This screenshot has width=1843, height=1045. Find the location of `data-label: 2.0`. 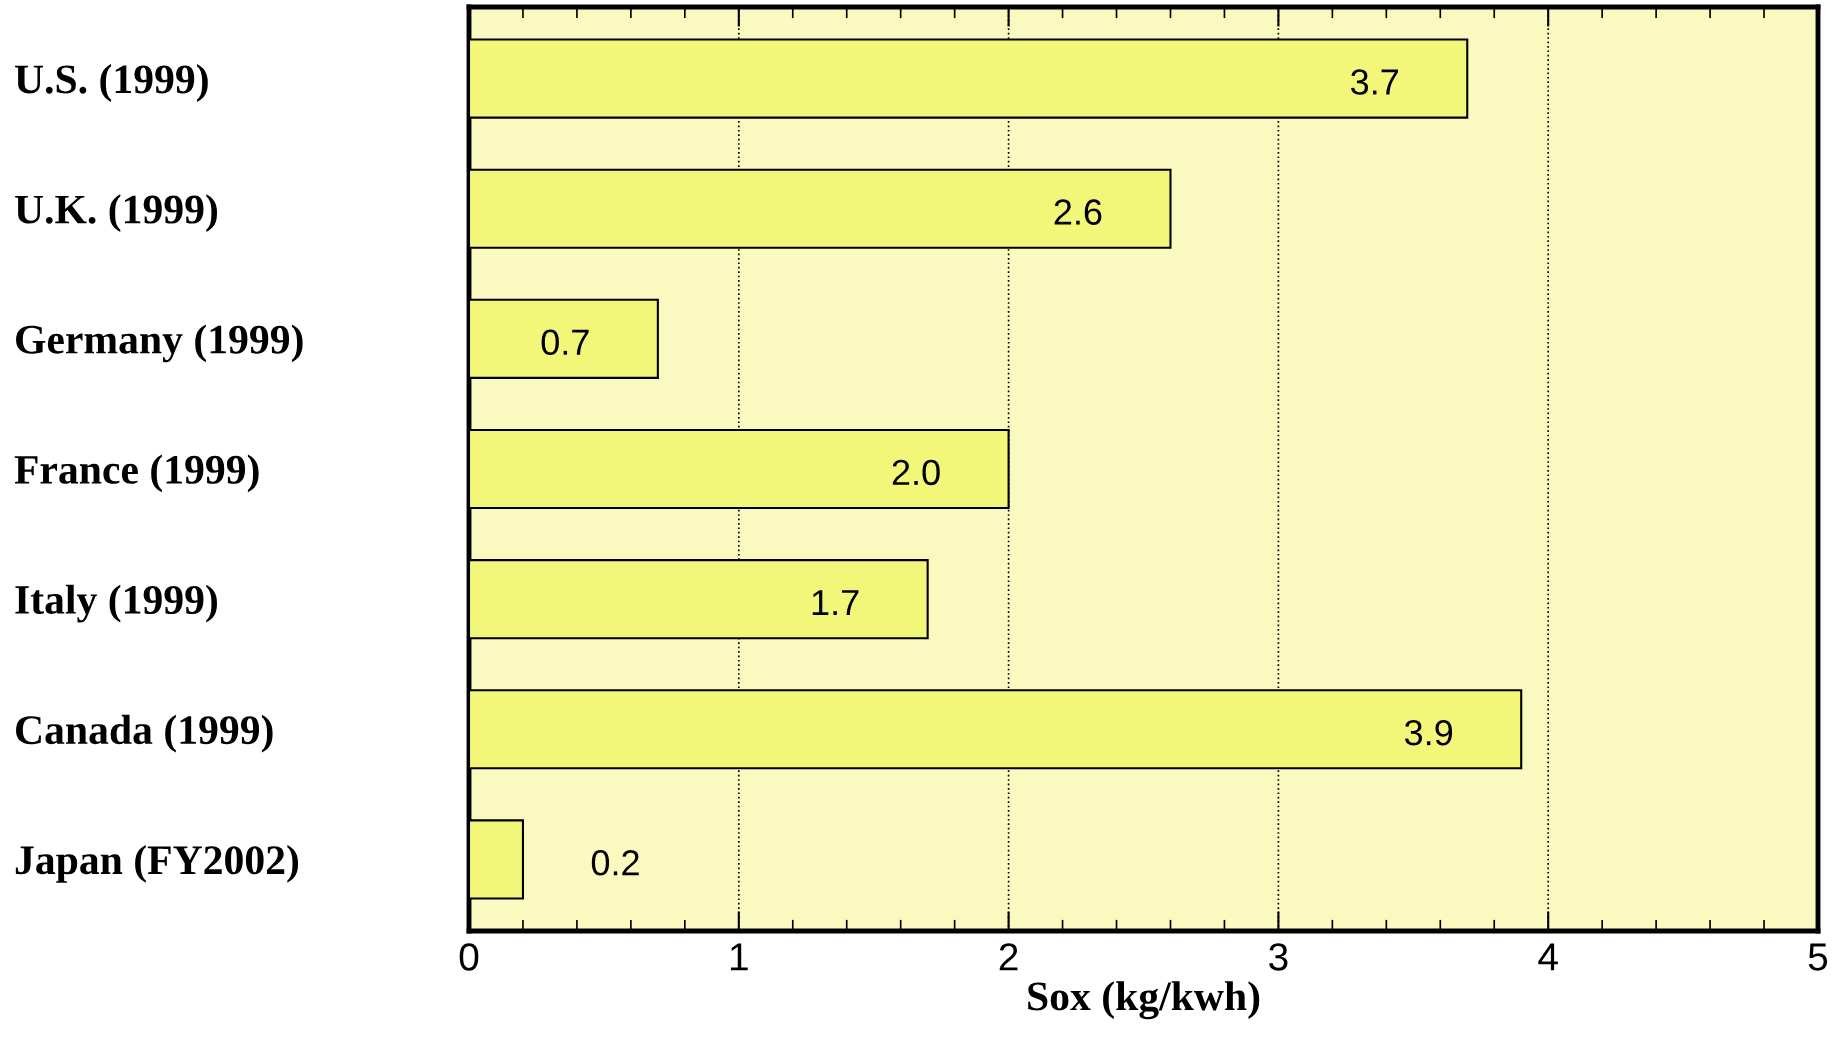

data-label: 2.0 is located at coordinates (916, 472).